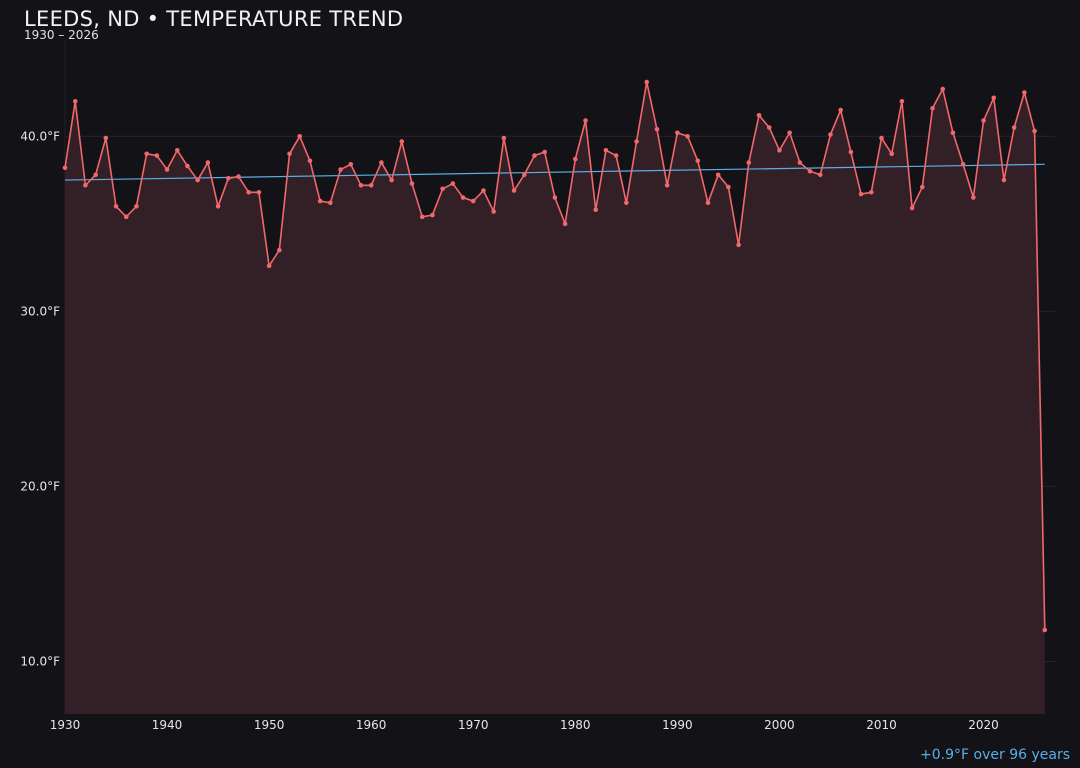 This screenshot has height=768, width=1080. I want to click on data-point-2012, so click(902, 101).